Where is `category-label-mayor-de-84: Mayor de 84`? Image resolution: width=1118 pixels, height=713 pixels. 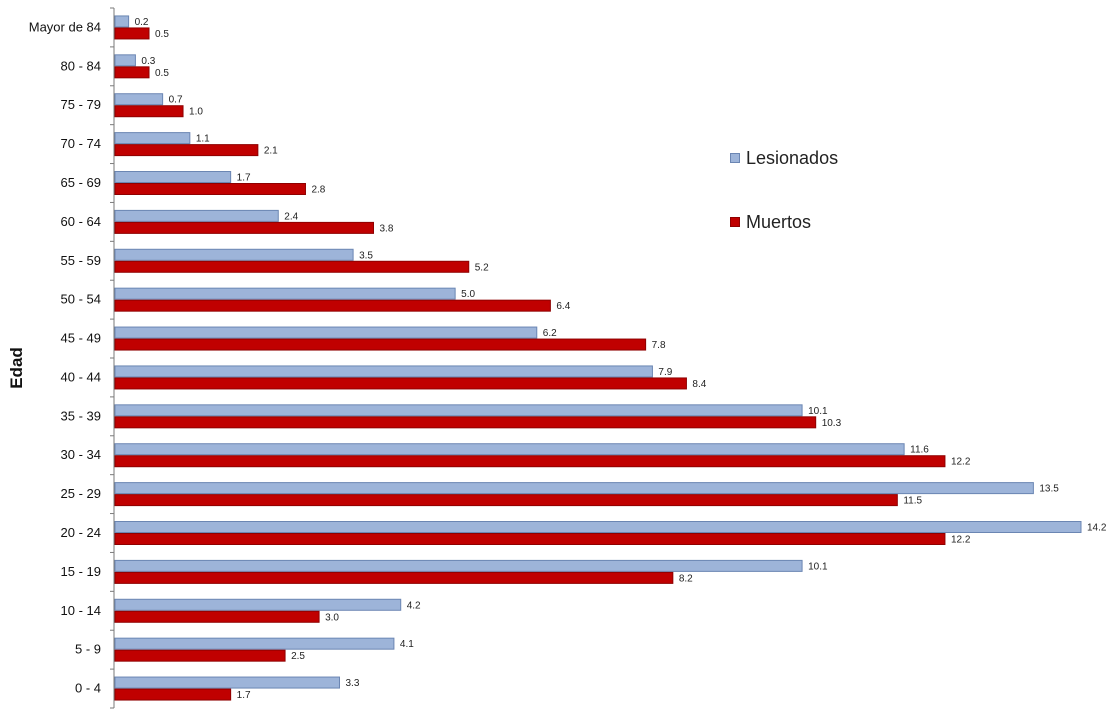
category-label-mayor-de-84: Mayor de 84 is located at coordinates (65, 26).